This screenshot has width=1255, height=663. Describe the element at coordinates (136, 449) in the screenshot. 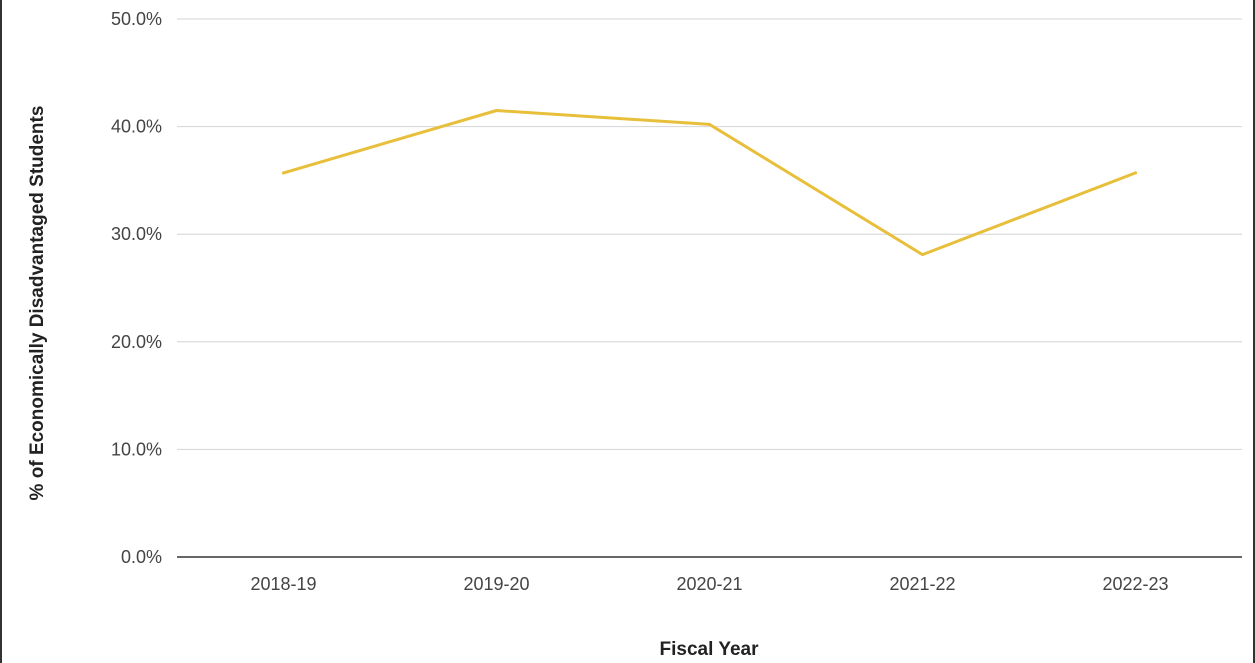

I see `y-tick-label: 10.0%` at that location.